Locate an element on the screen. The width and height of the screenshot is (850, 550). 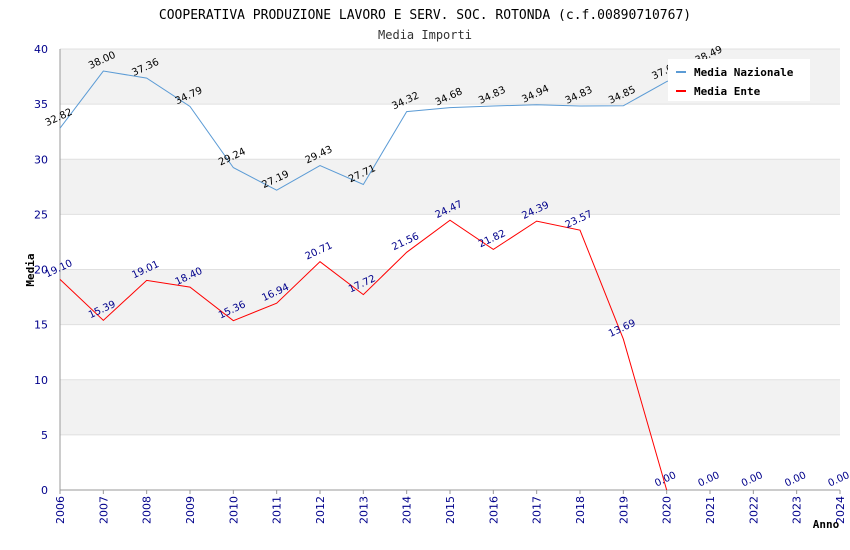
x-tick-label: 2011 is located at coordinates (277, 510).